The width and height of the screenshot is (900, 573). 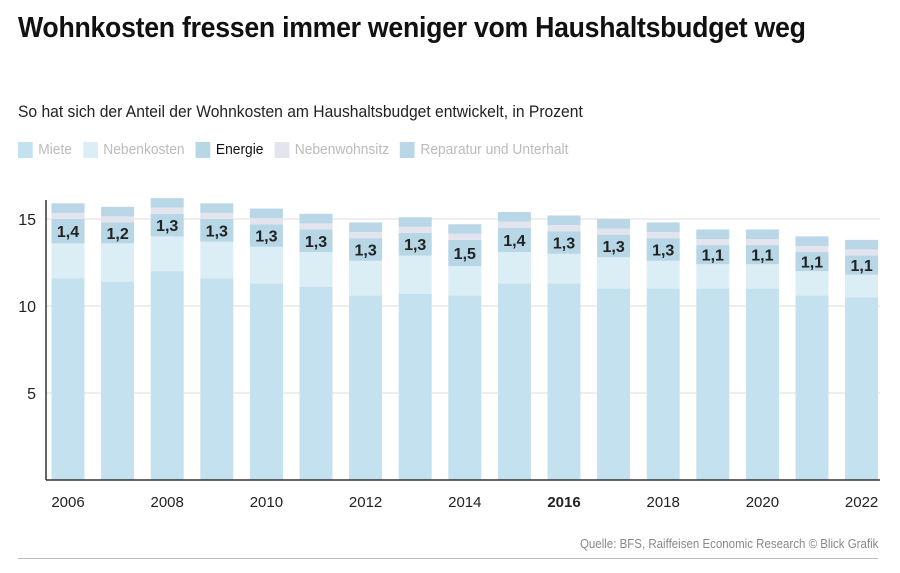 I want to click on x-tick-label: 2014, so click(x=464, y=502).